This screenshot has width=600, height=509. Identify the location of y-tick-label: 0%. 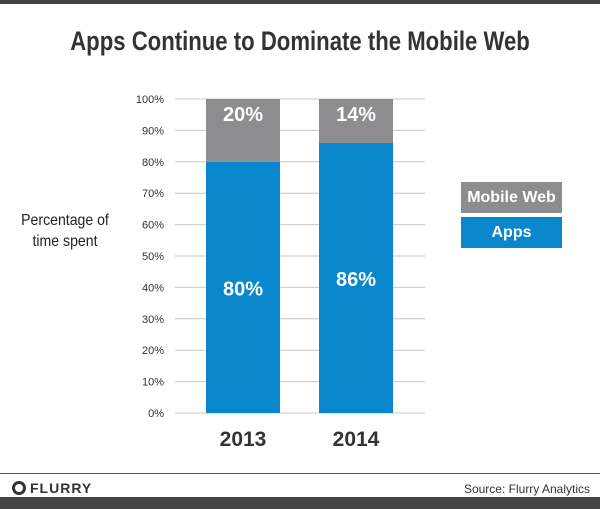
(156, 414).